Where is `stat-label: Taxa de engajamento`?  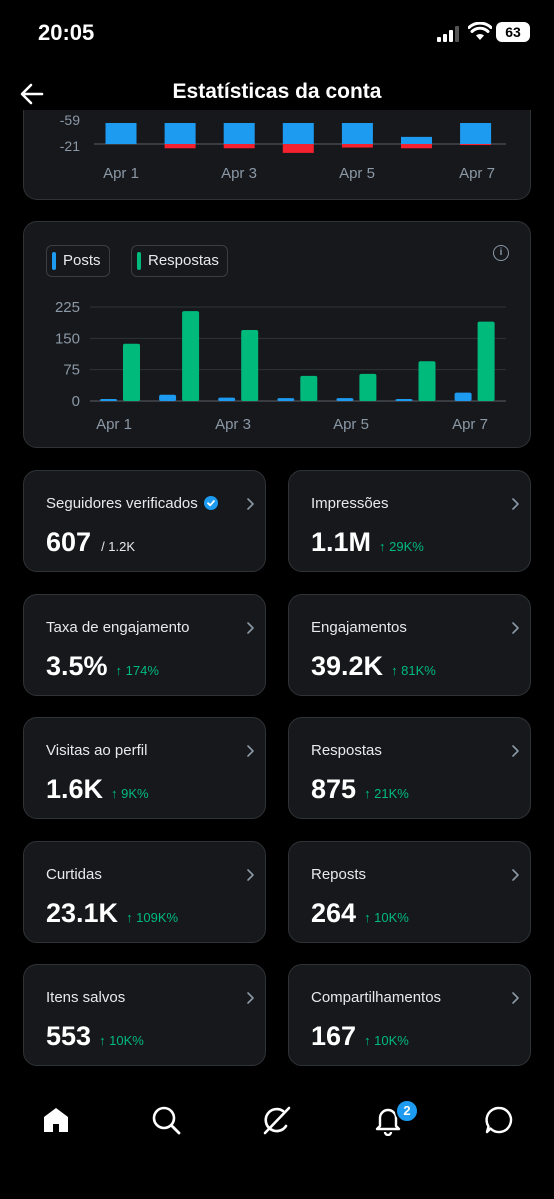
stat-label: Taxa de engajamento is located at coordinates (117, 627).